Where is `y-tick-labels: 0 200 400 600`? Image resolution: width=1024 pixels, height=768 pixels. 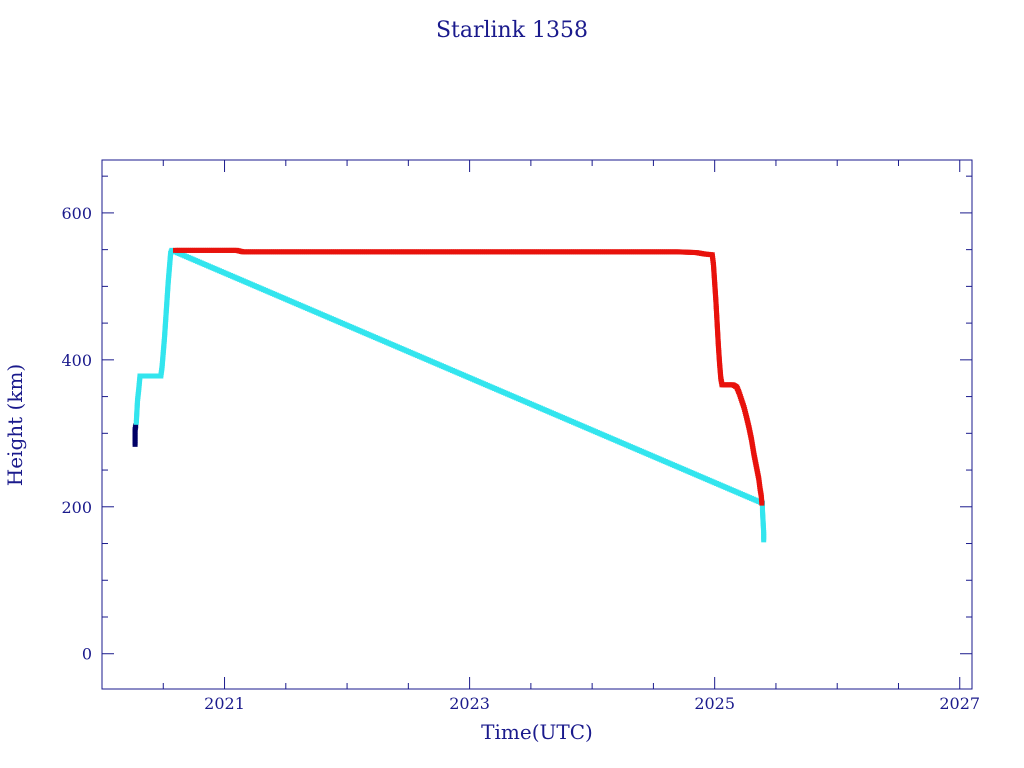 y-tick-labels: 0 200 400 600 is located at coordinates (76, 434).